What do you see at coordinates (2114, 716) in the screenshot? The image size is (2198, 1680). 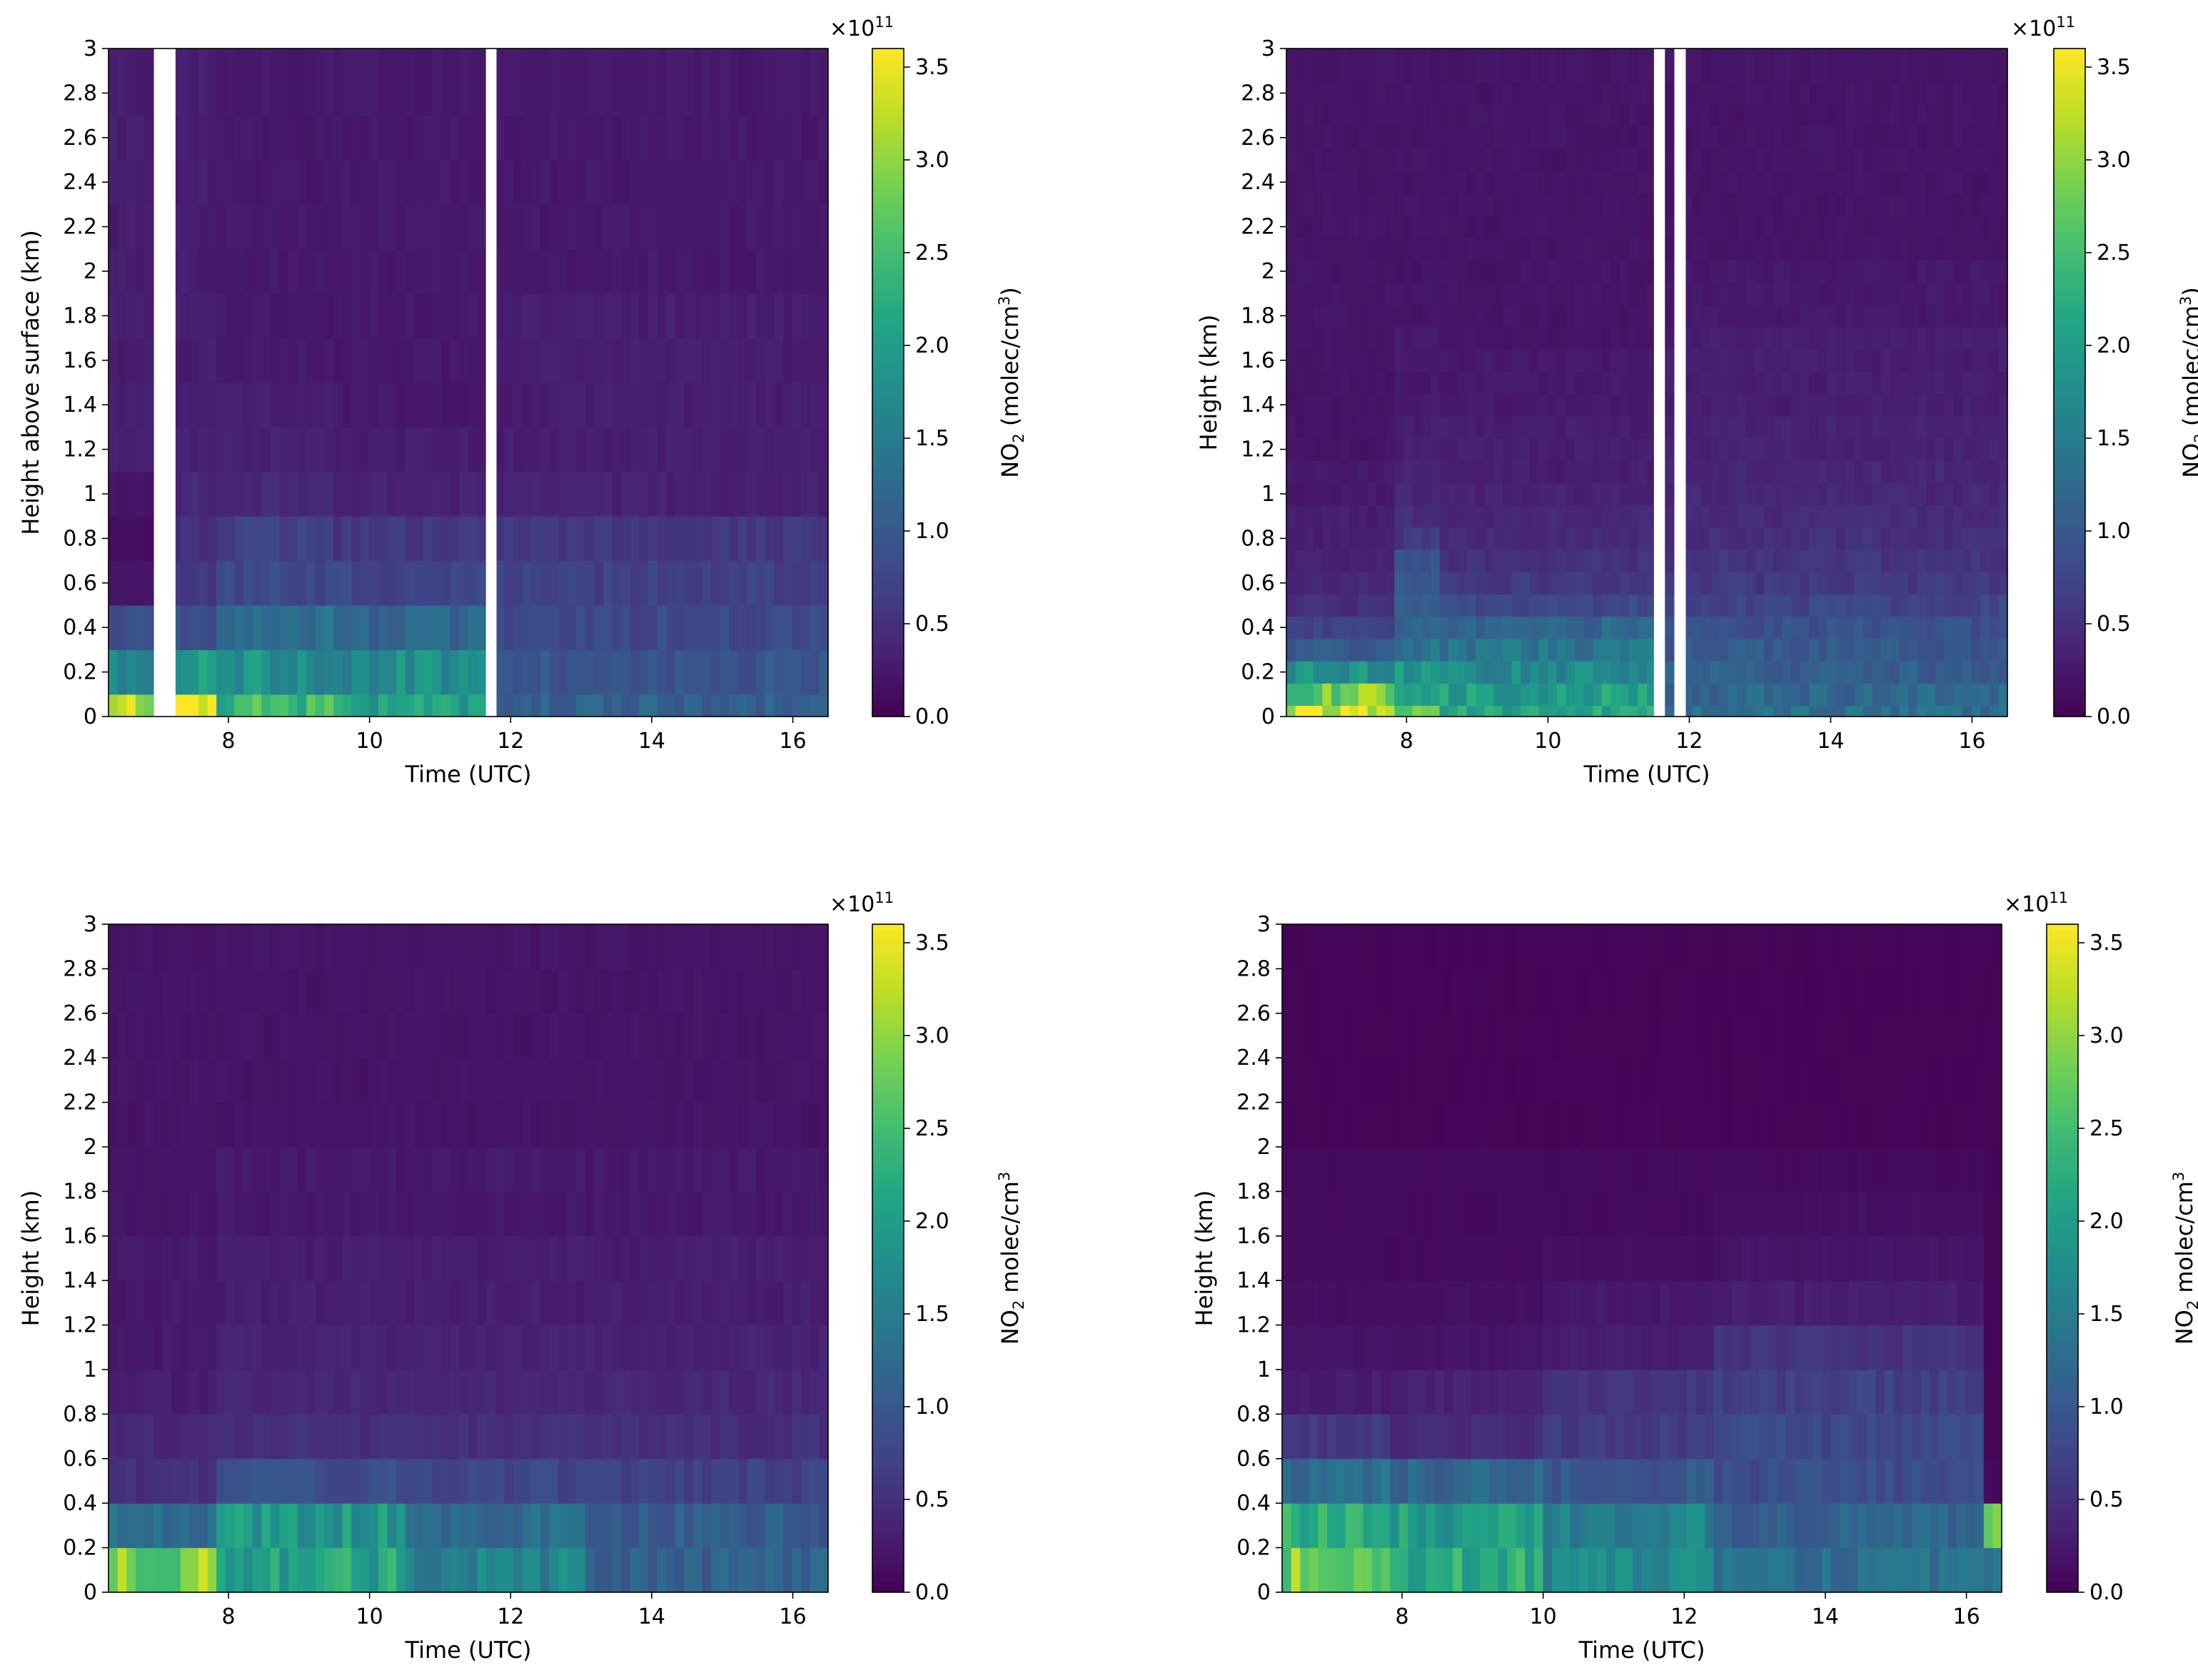 I see `colorbar-tick-label: 0.0` at bounding box center [2114, 716].